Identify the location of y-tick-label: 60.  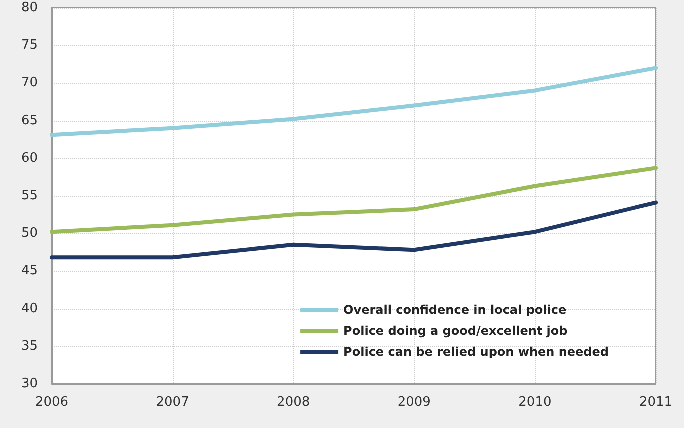
(29, 158).